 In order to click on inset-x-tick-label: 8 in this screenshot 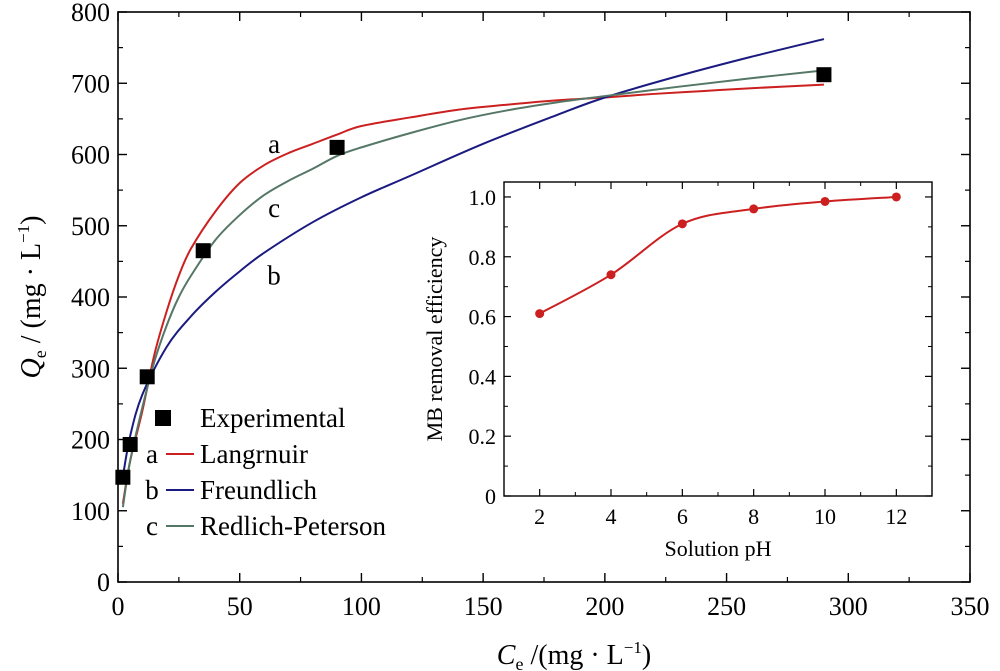, I will do `click(753, 516)`.